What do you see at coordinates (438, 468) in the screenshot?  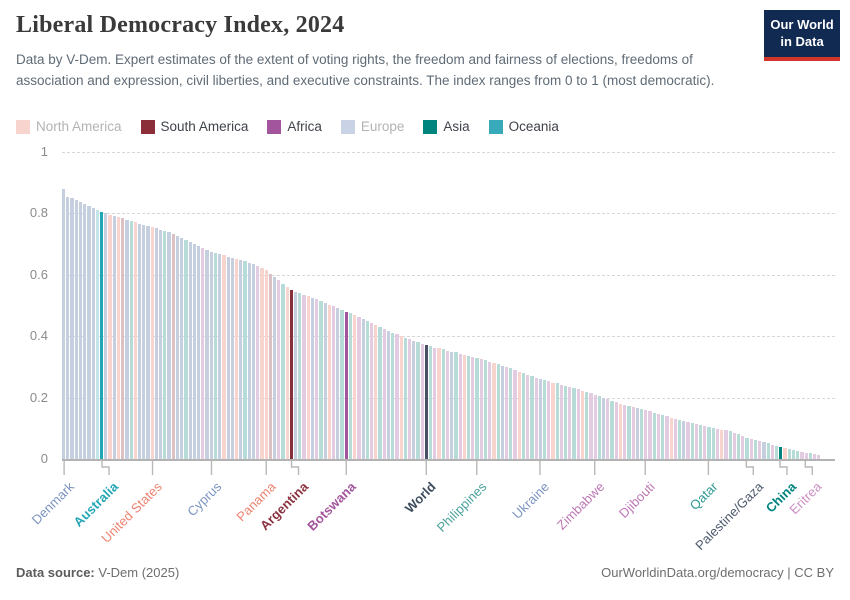 I see `x-tick-connectors` at bounding box center [438, 468].